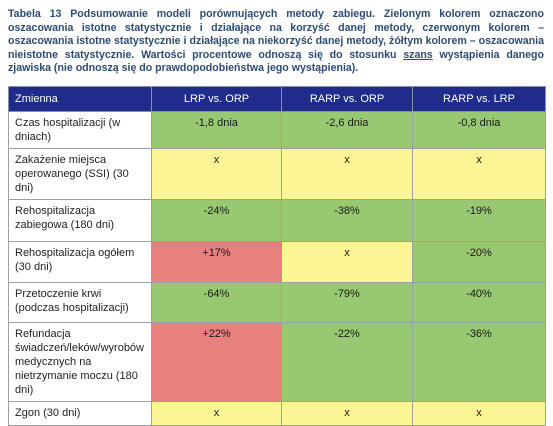  Describe the element at coordinates (347, 130) in the screenshot. I see `value-cell: -2,6 dnia` at that location.